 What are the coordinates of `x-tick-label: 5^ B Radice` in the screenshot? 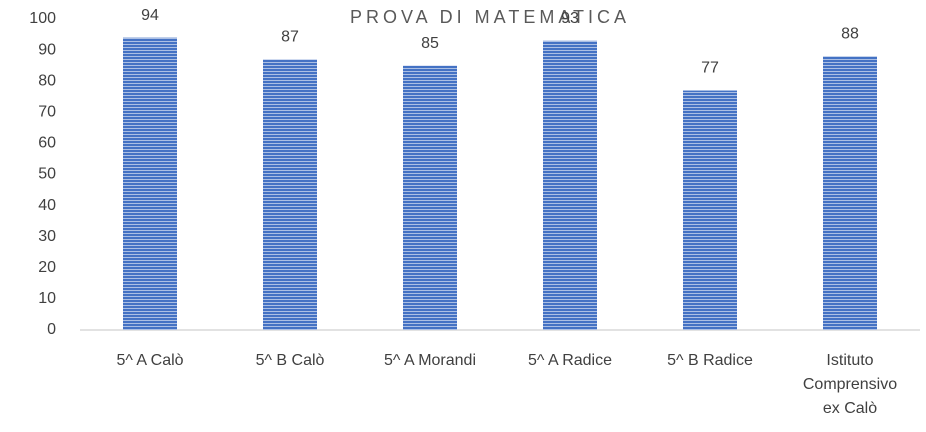 It's located at (710, 360).